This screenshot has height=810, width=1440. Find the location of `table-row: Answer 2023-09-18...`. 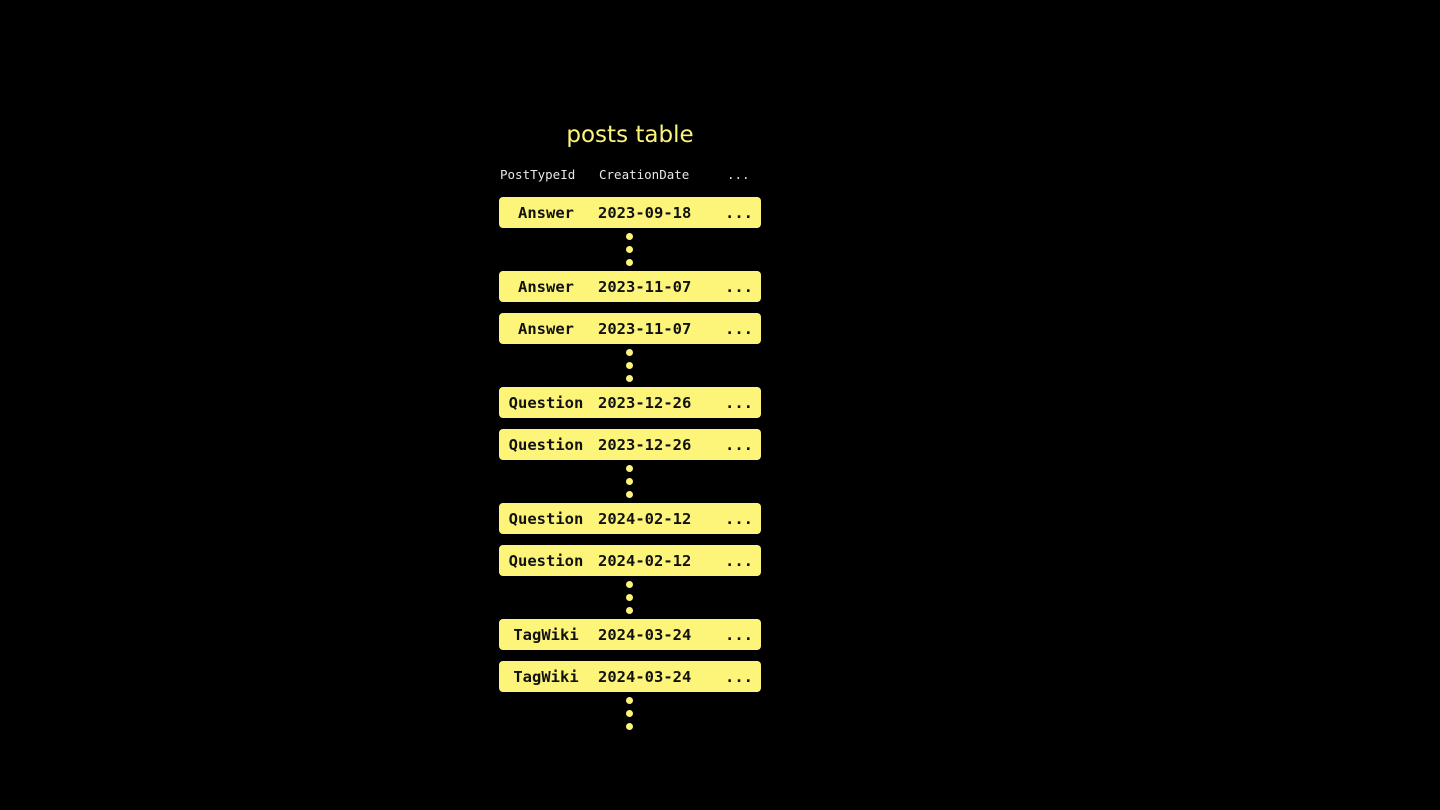

table-row: Answer 2023-09-18... is located at coordinates (630, 212).